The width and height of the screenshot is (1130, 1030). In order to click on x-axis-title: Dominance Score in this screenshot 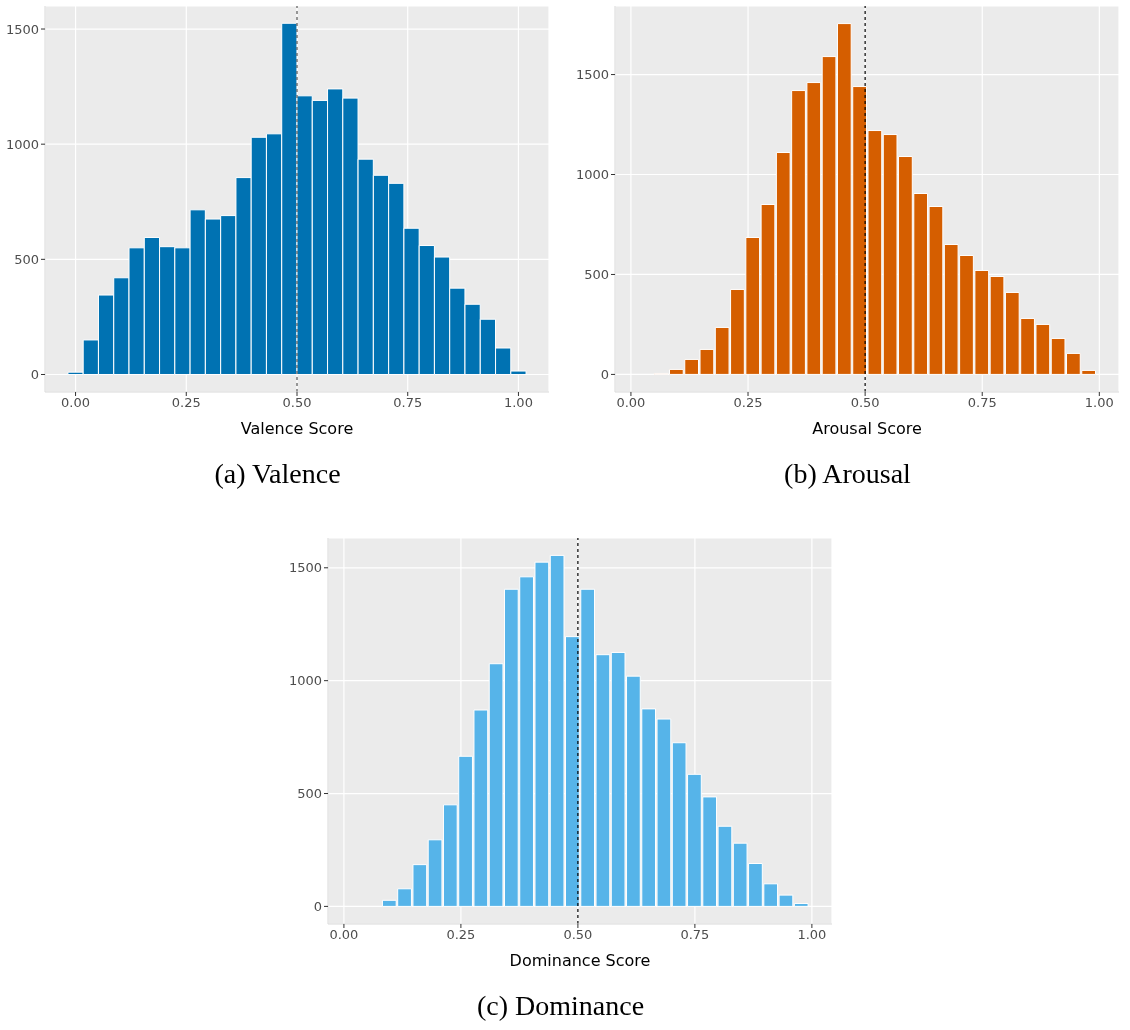, I will do `click(580, 960)`.